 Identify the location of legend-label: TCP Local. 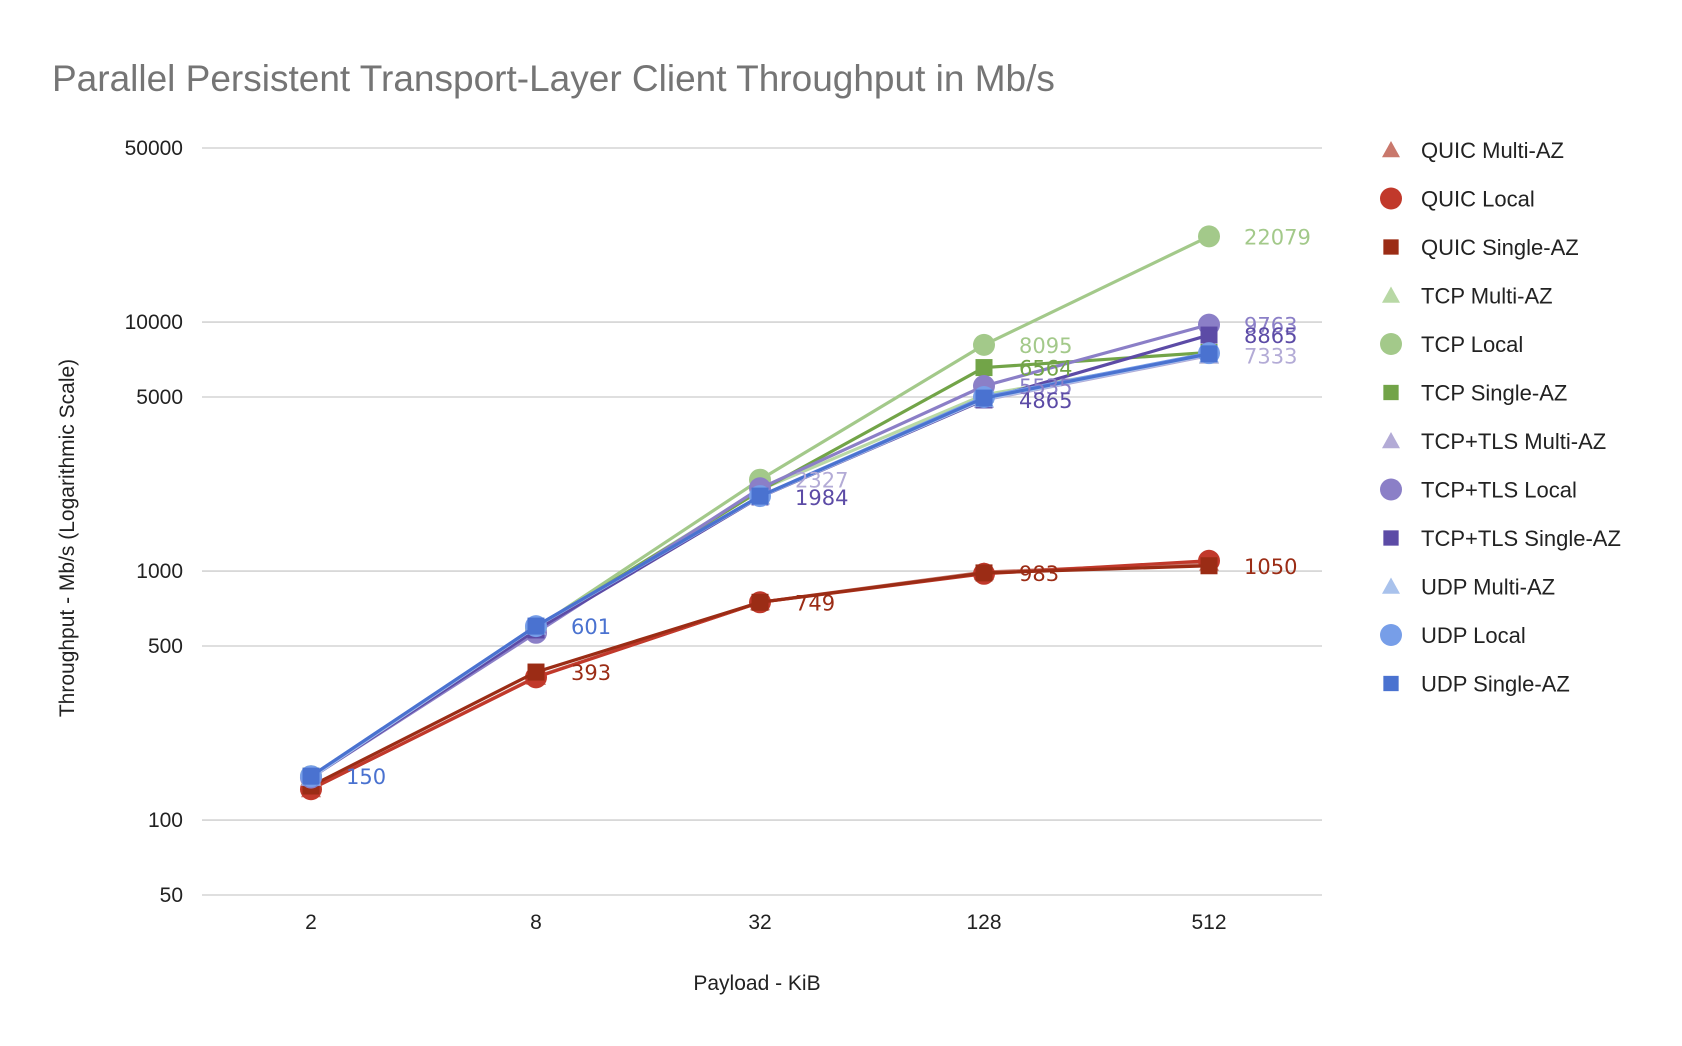
(1472, 344).